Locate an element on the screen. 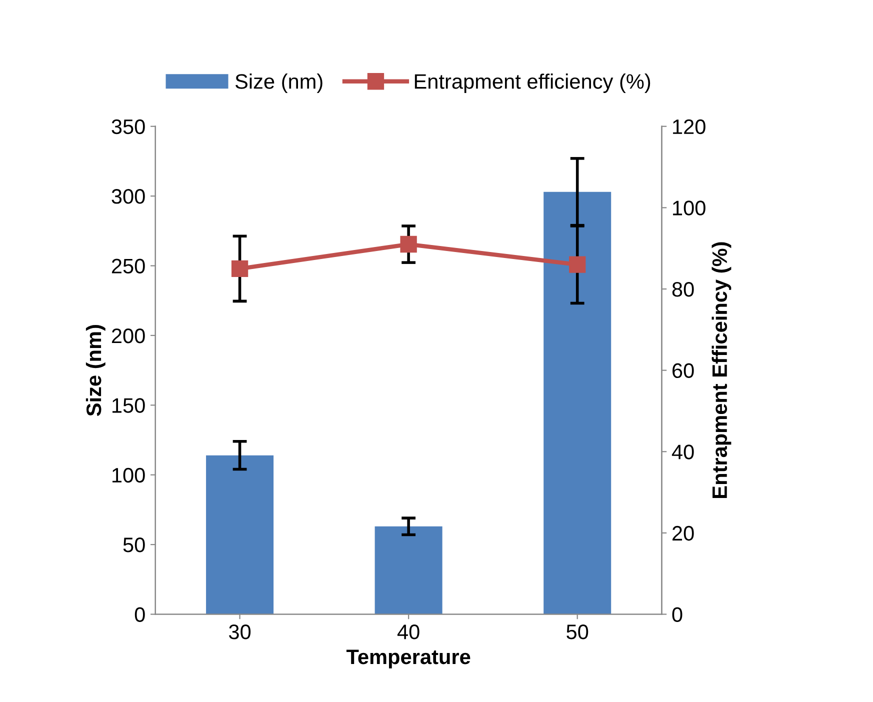  x-tick-label: 30 is located at coordinates (239, 632).